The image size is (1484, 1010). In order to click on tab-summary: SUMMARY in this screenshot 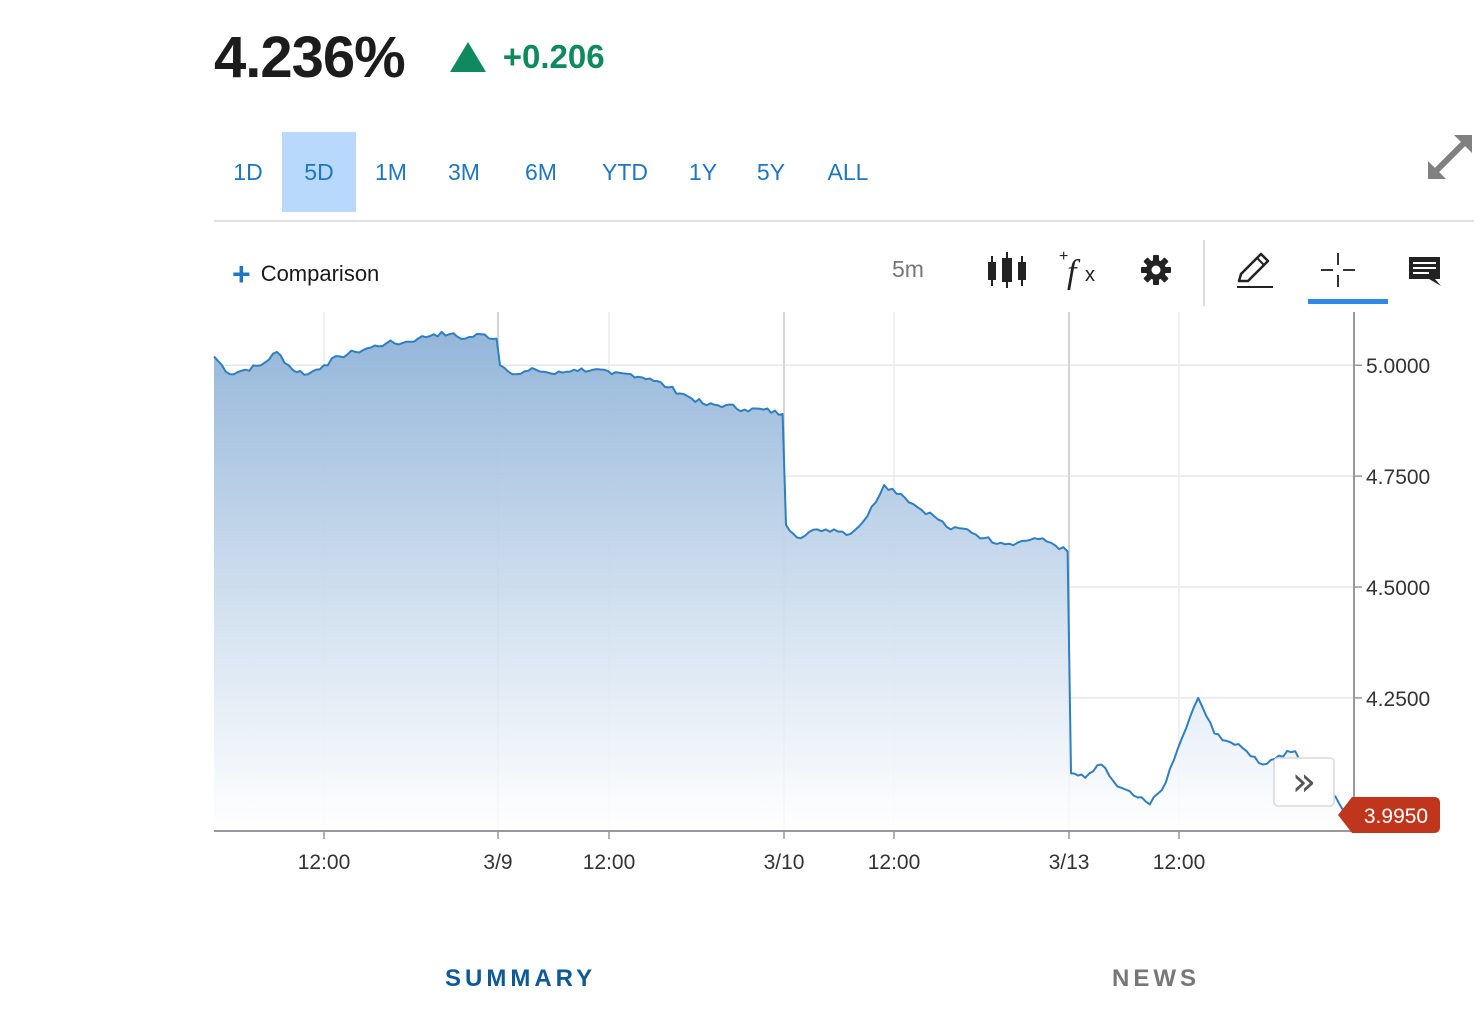, I will do `click(521, 978)`.